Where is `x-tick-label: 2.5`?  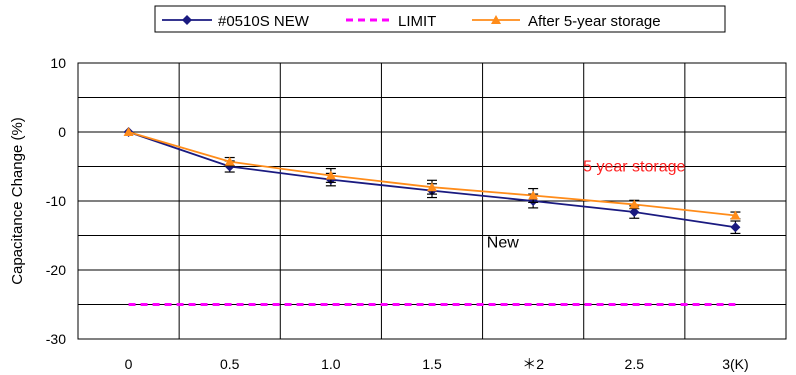 x-tick-label: 2.5 is located at coordinates (635, 364).